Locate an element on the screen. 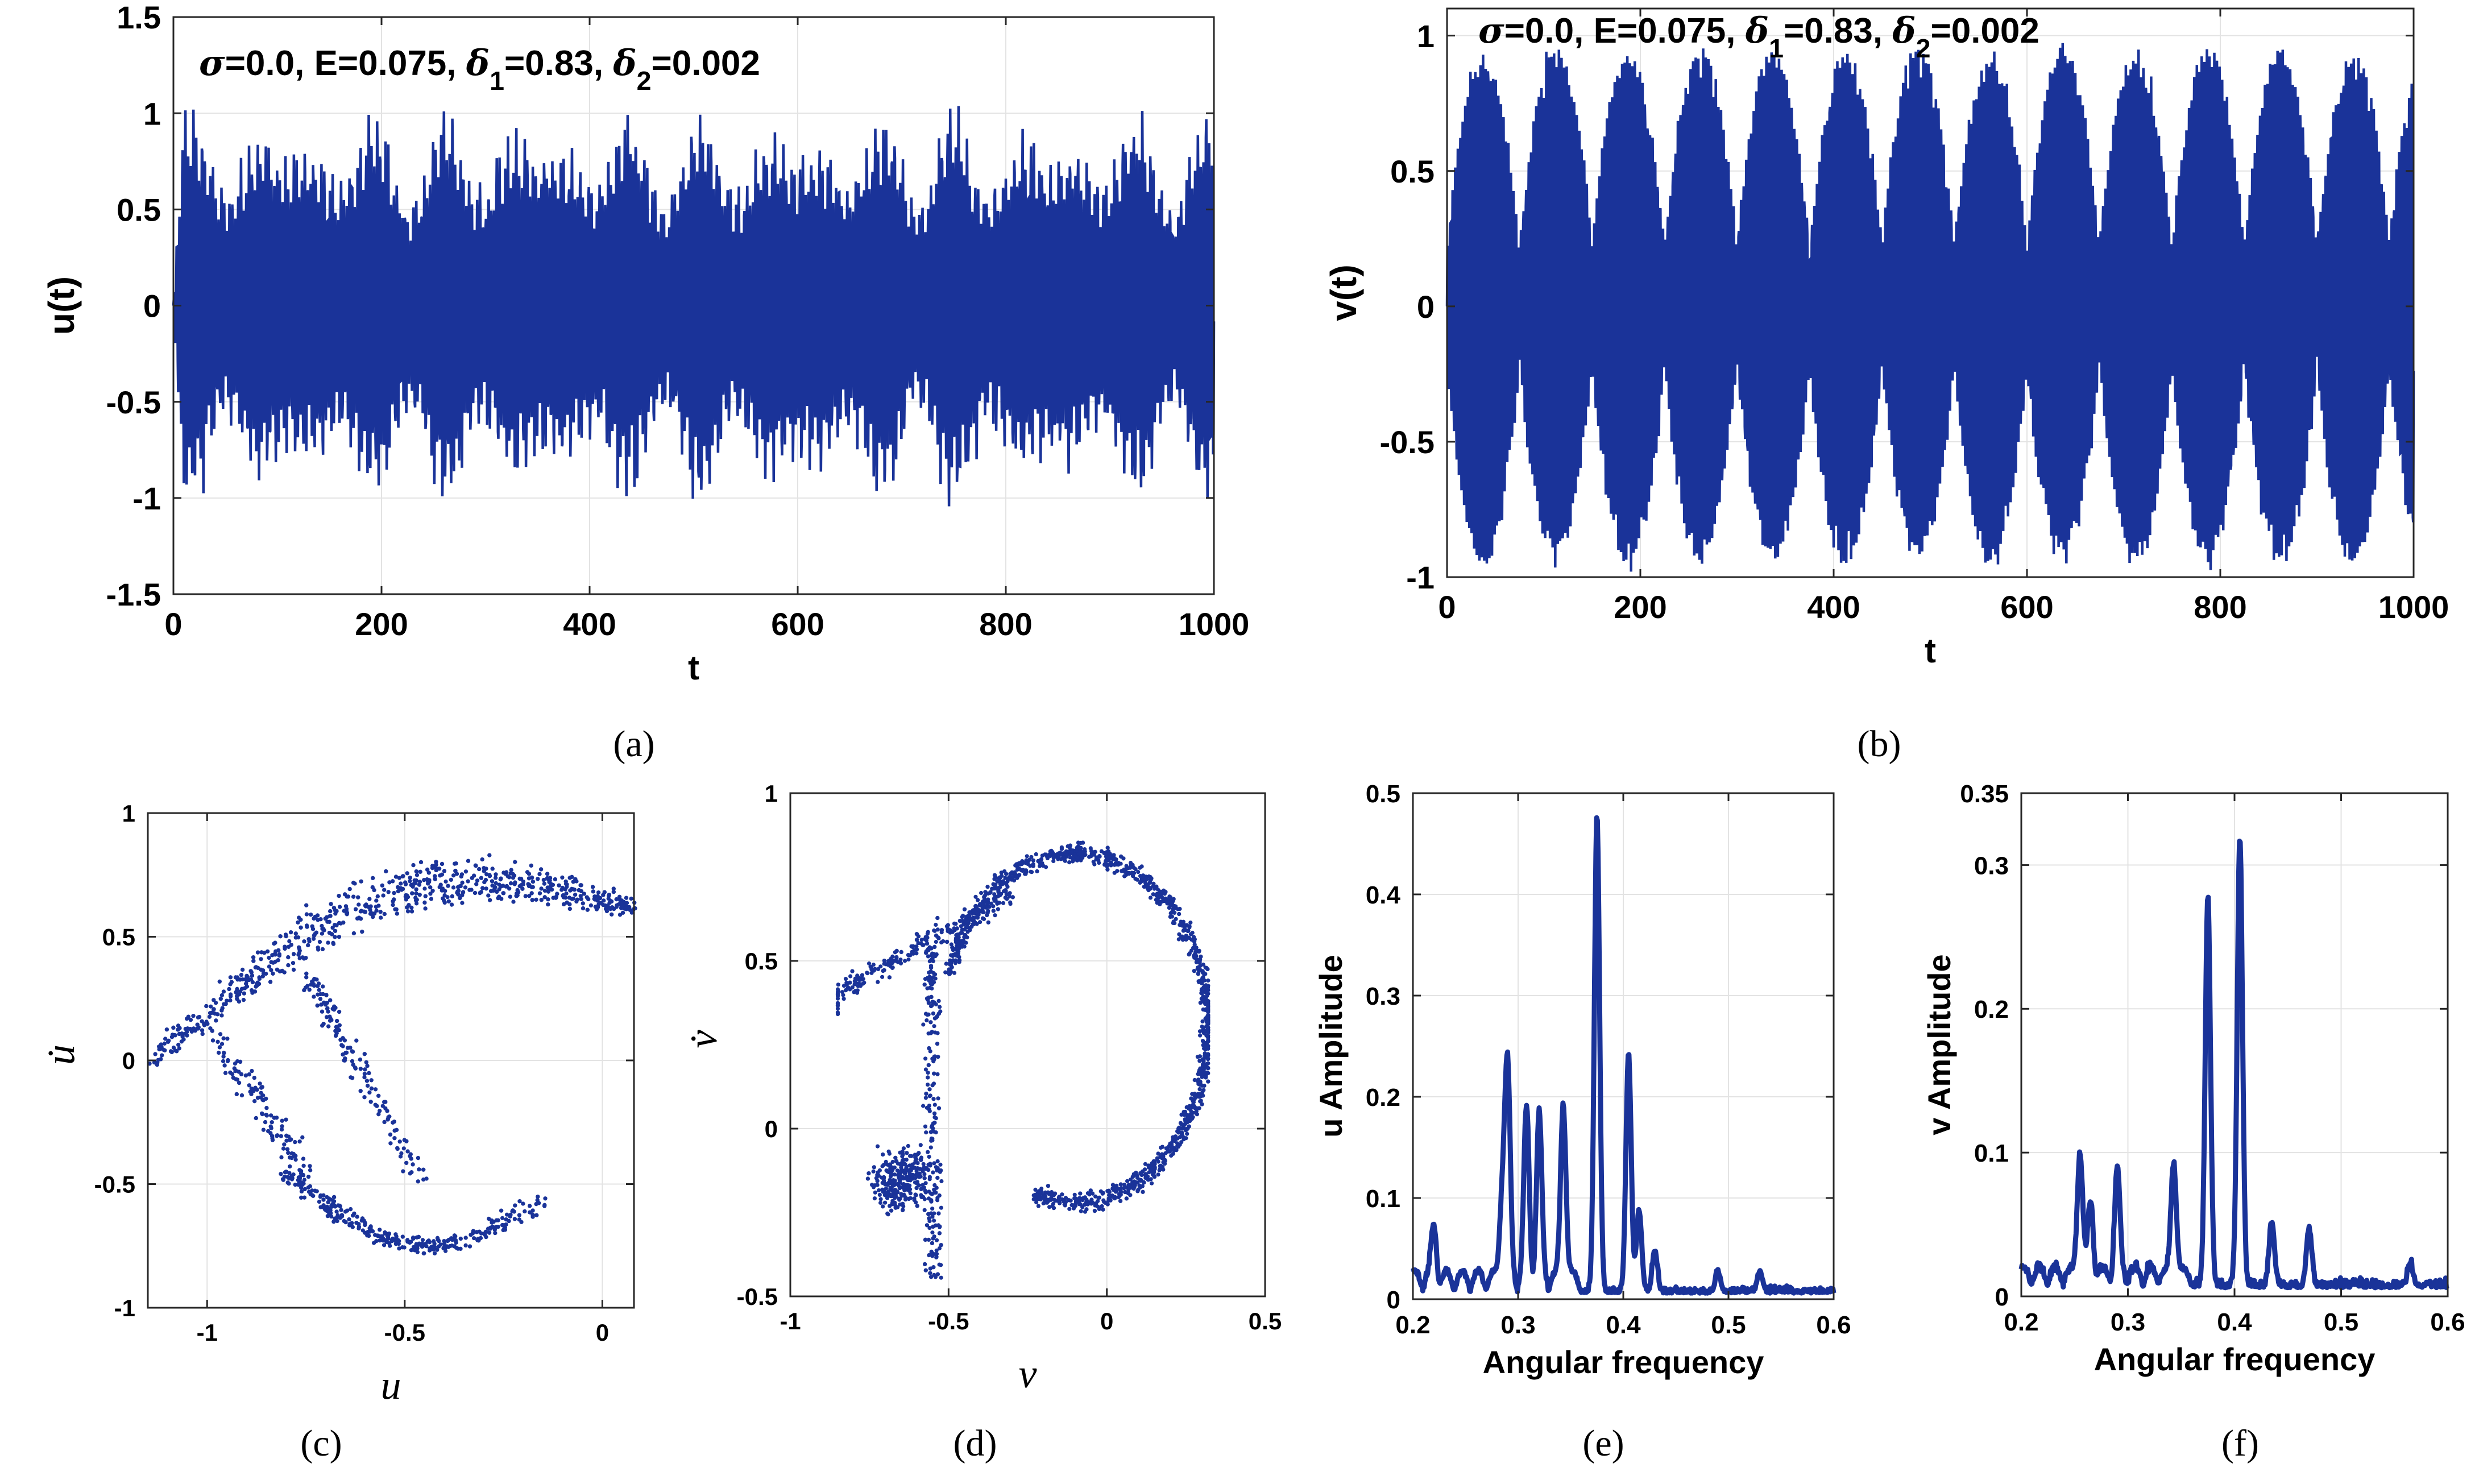  x-tick-label: 800 is located at coordinates (2220, 607).